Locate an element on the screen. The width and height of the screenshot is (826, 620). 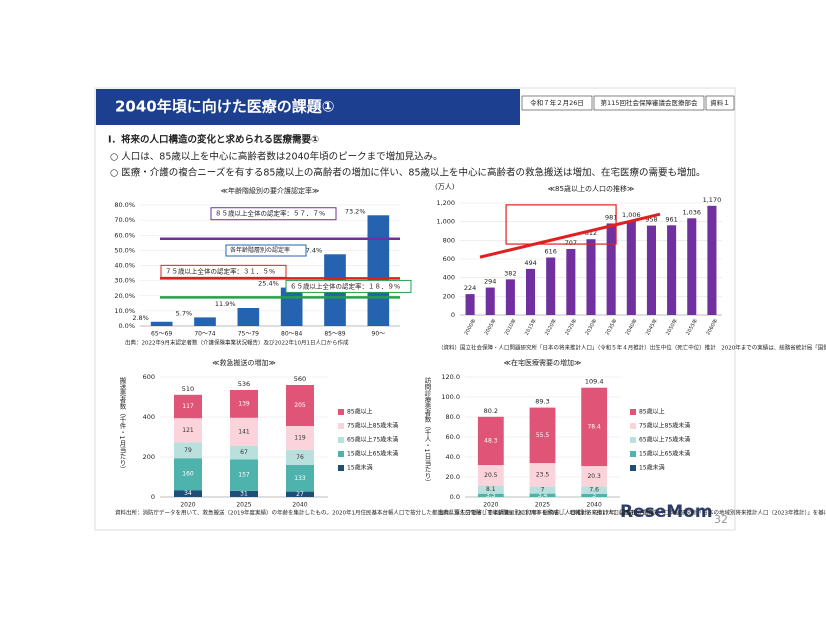
data-label: 157 is located at coordinates (244, 475).